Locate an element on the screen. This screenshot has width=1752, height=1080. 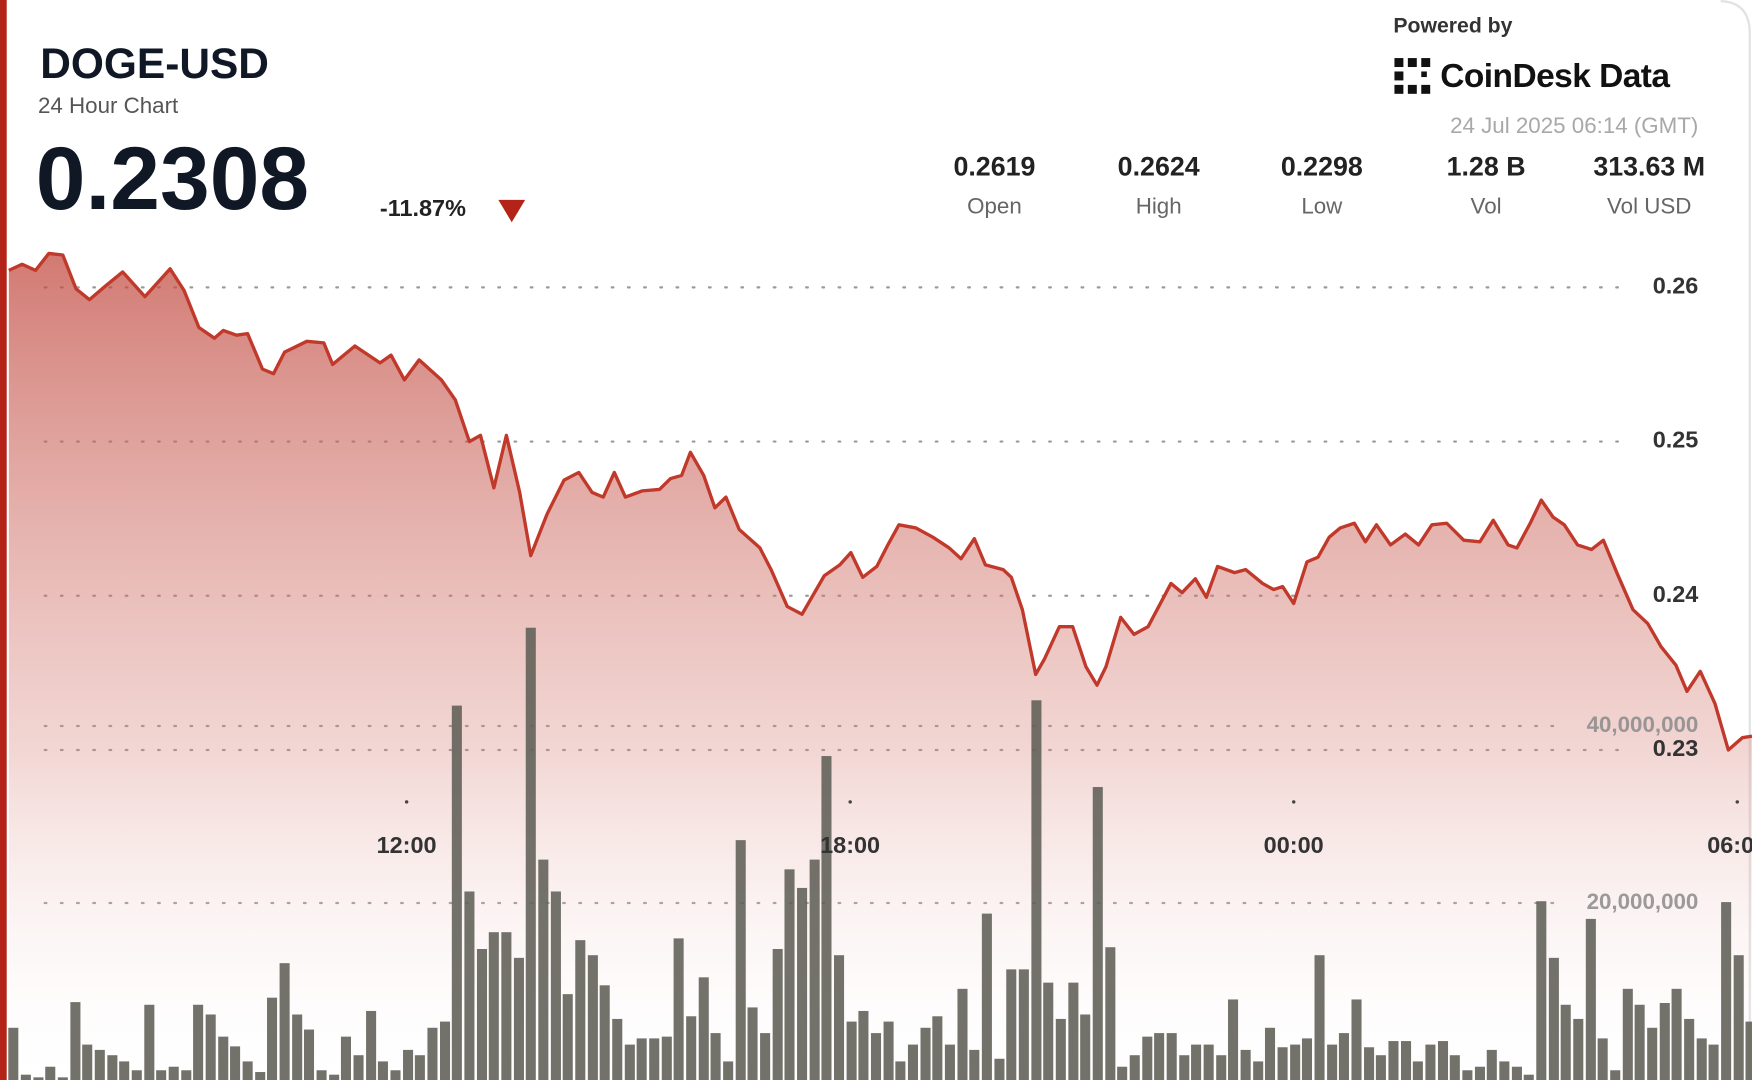
stat-value: 1.28 B is located at coordinates (1486, 167).